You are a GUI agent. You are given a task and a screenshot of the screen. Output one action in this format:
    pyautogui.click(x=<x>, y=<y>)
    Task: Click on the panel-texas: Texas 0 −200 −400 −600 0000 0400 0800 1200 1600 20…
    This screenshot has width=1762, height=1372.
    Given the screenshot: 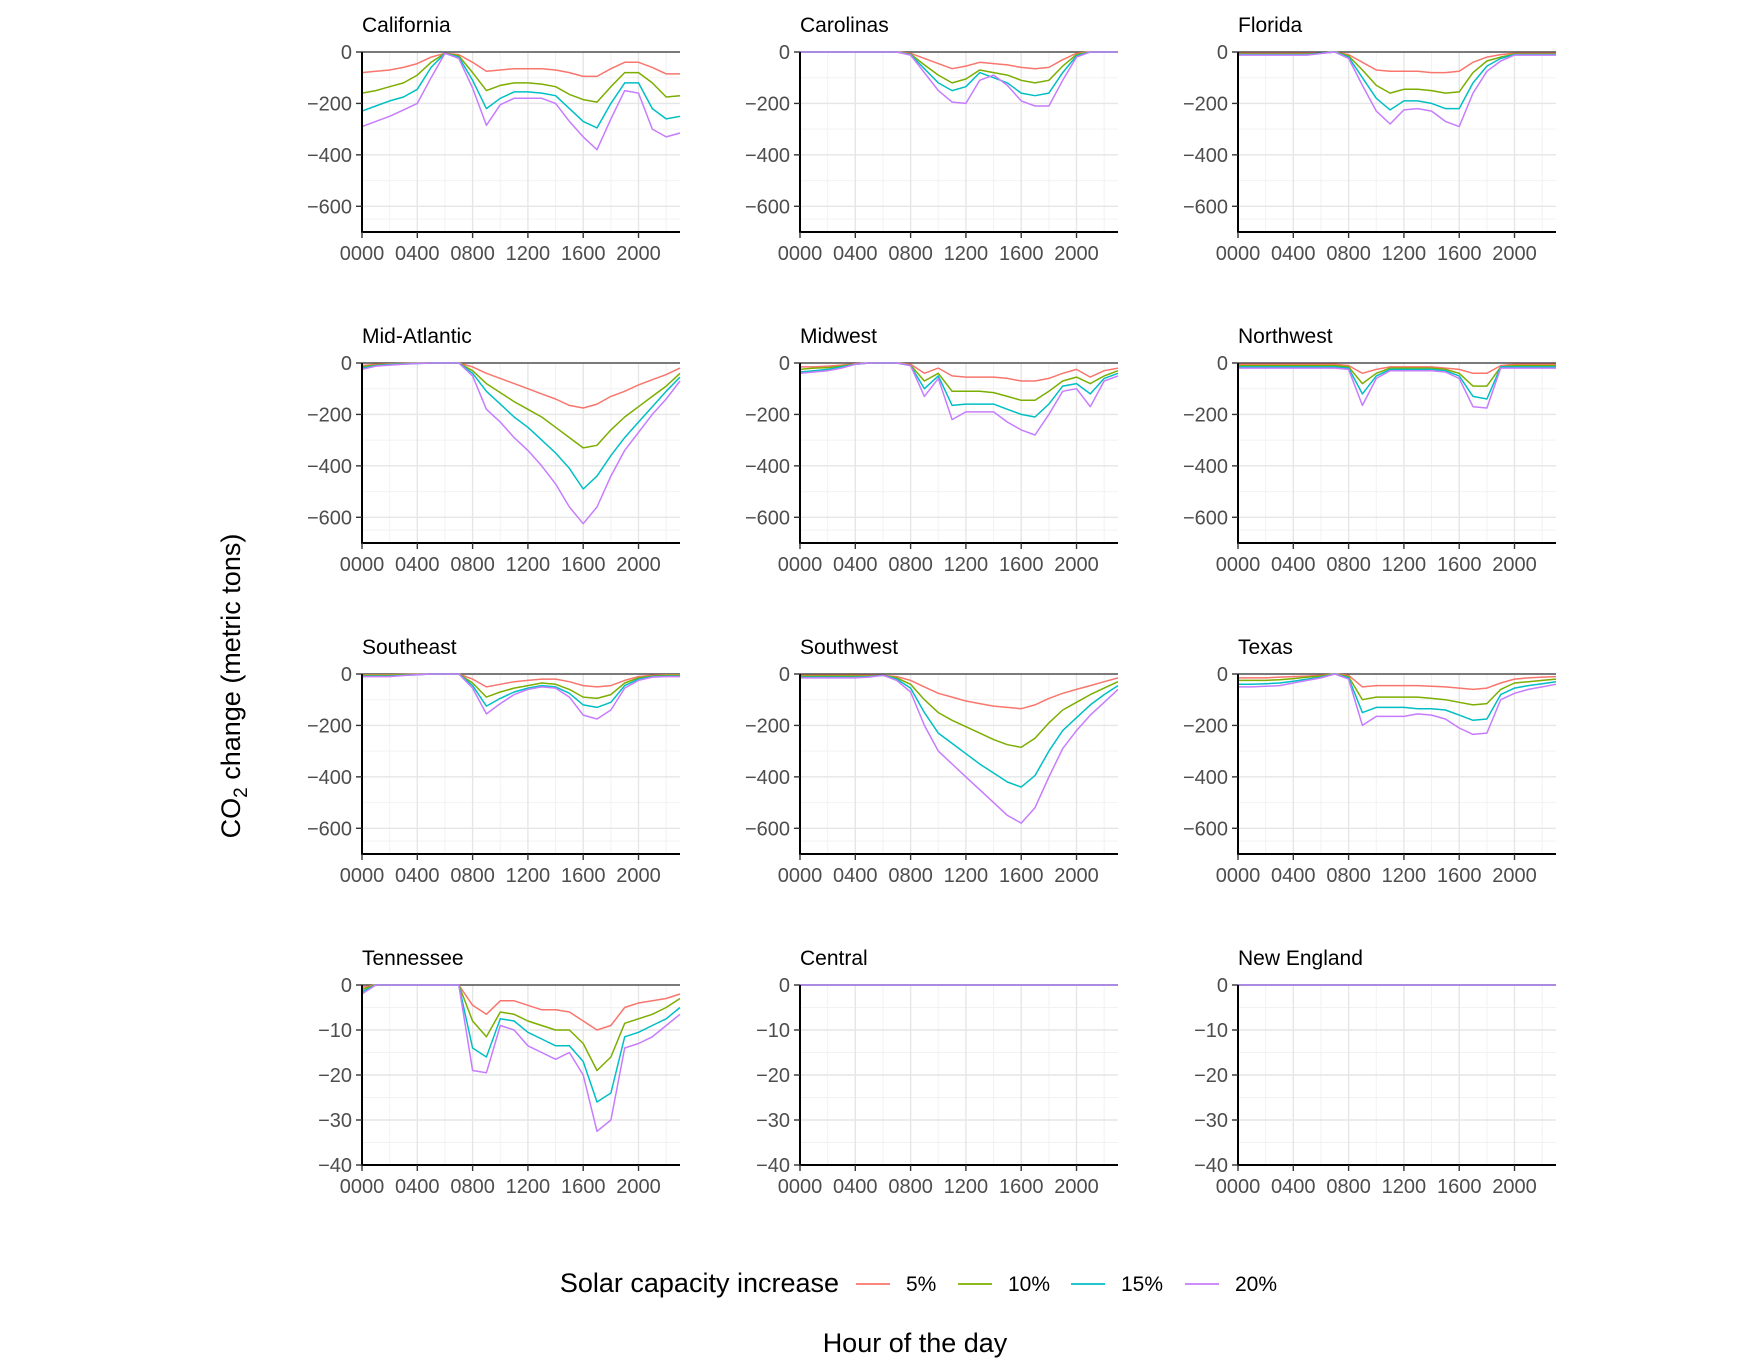 What is the action you would take?
    pyautogui.click(x=1370, y=761)
    